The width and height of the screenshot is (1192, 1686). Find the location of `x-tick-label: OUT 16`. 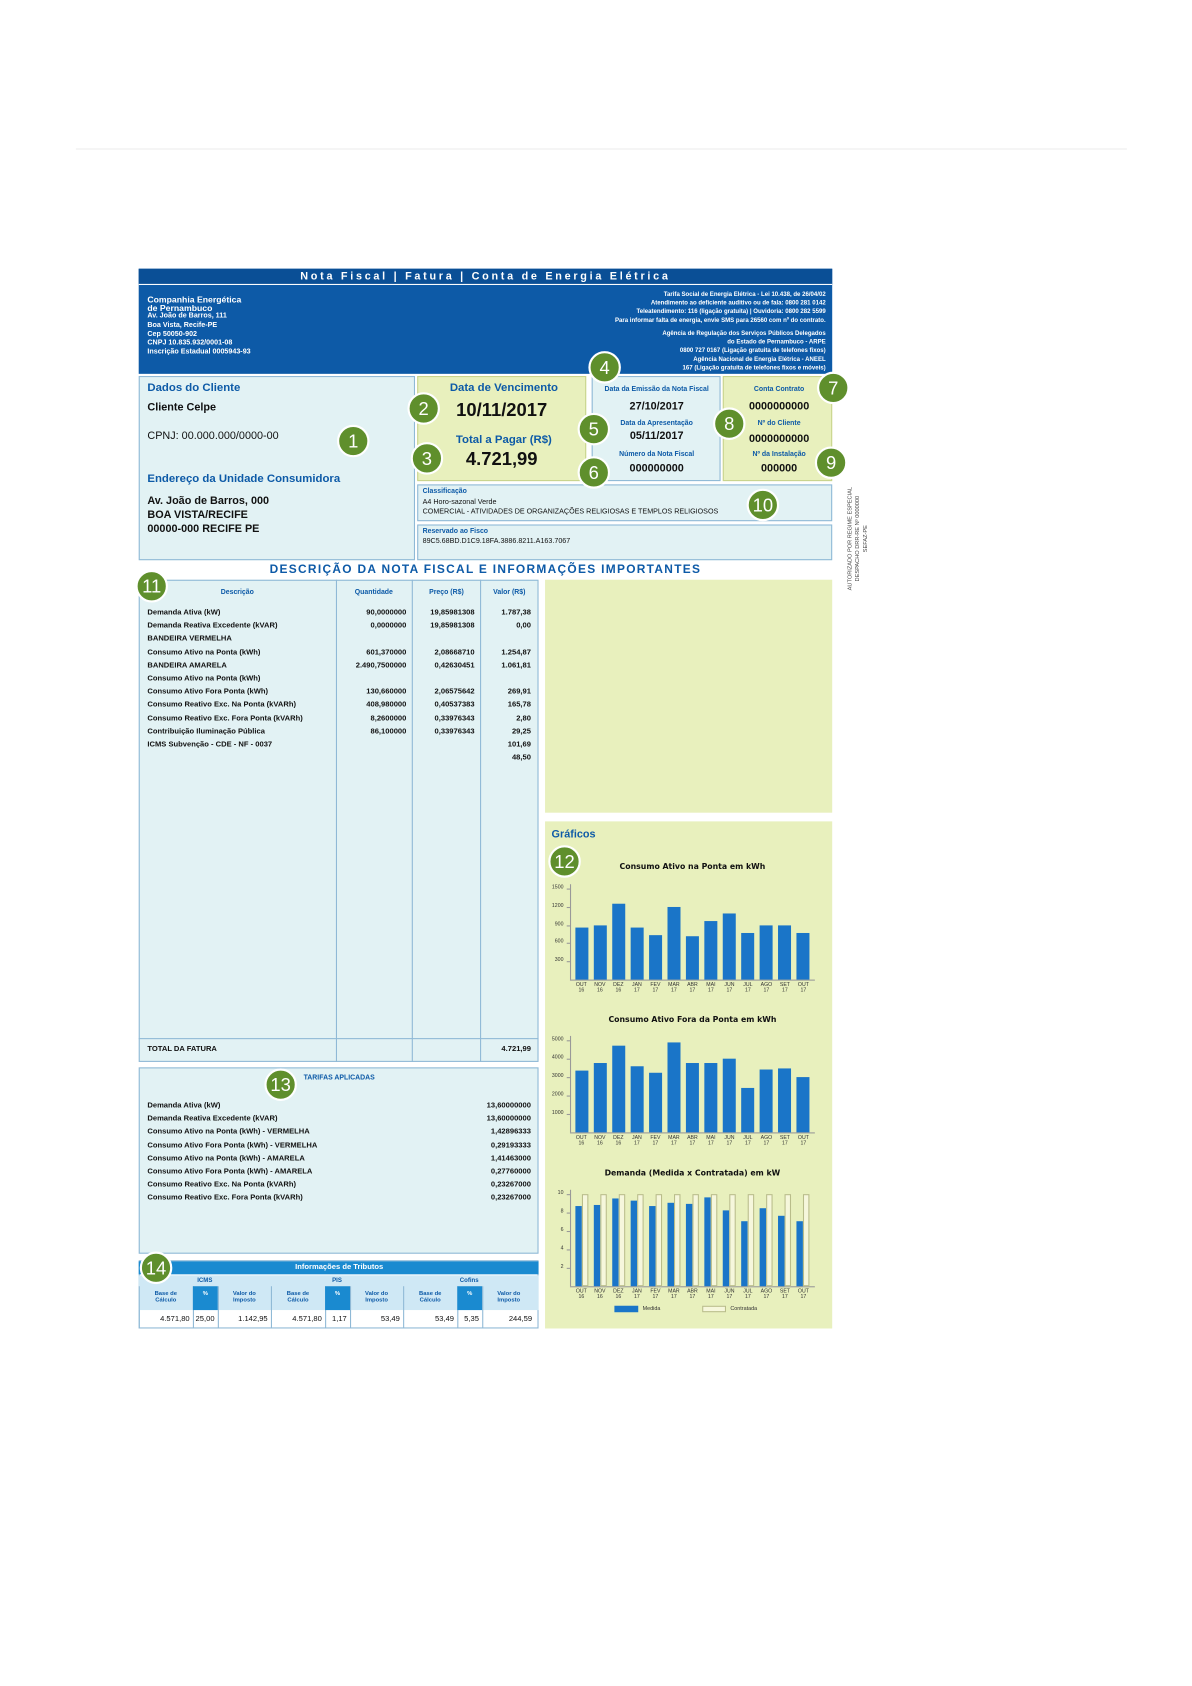

x-tick-label: OUT 16 is located at coordinates (581, 1141).